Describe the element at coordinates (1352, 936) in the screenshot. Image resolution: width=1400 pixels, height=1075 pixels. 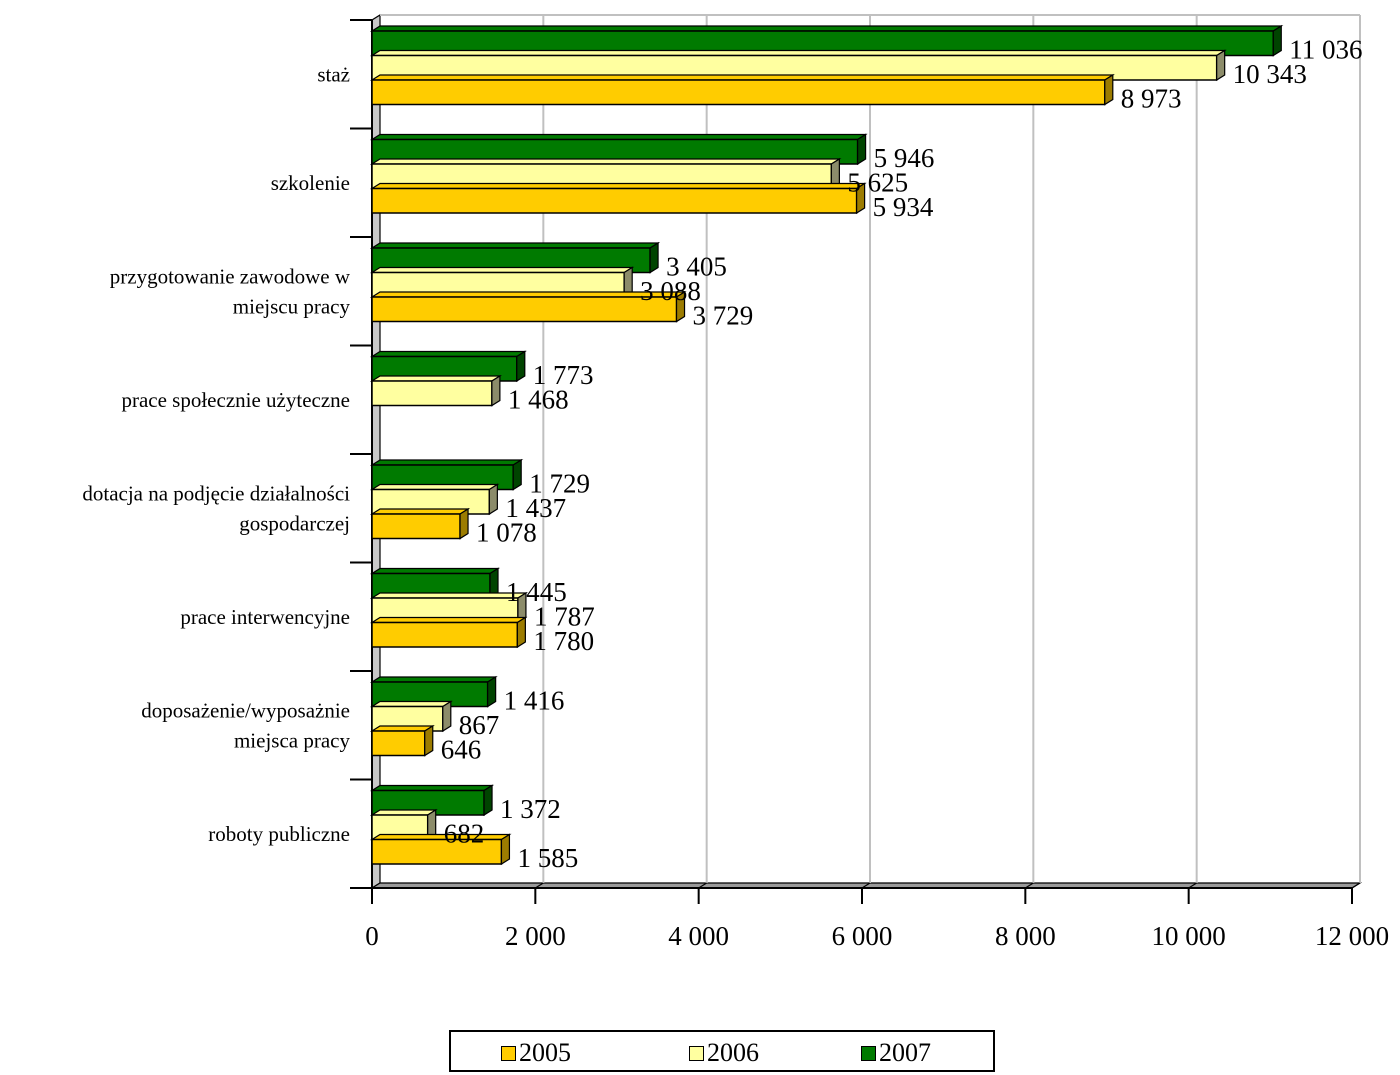
I see `x-tick-label: 12 000` at that location.